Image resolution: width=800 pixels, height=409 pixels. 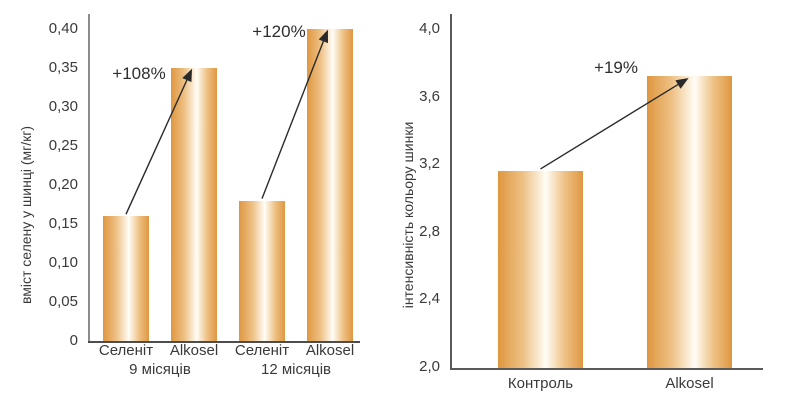 What do you see at coordinates (63, 145) in the screenshot?
I see `y-tick-label: 0,25` at bounding box center [63, 145].